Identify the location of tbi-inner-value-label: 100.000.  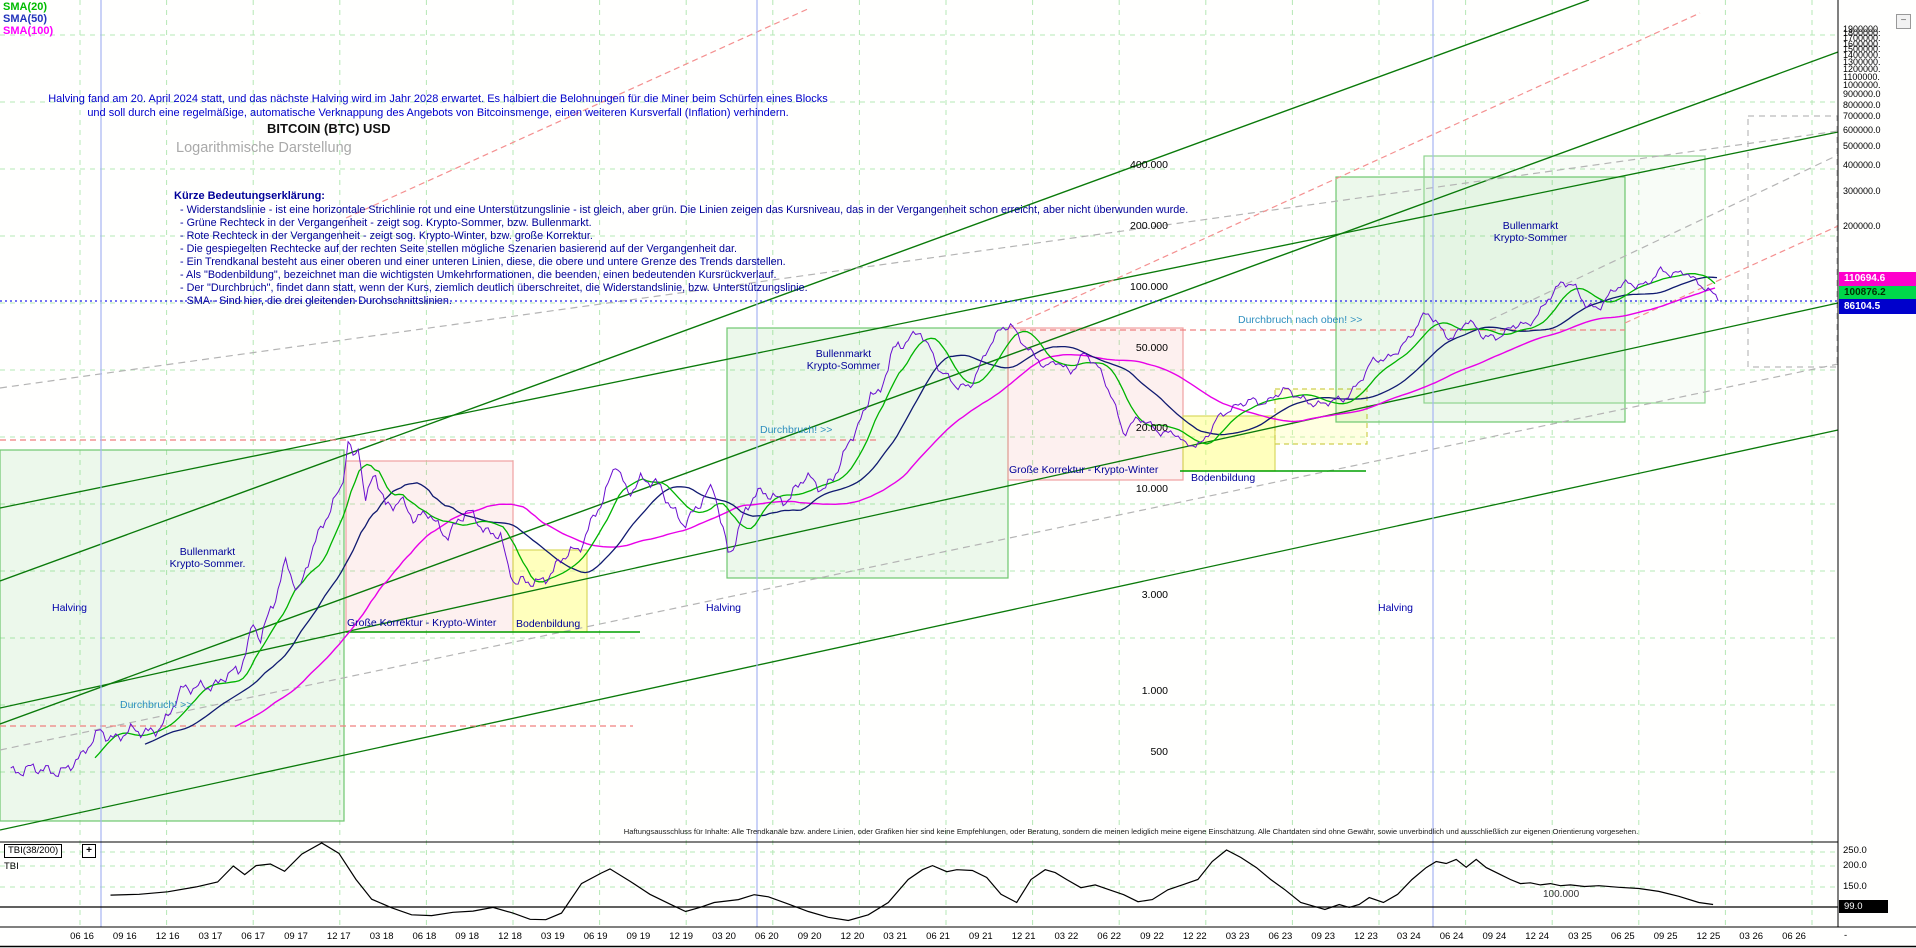
(1561, 894).